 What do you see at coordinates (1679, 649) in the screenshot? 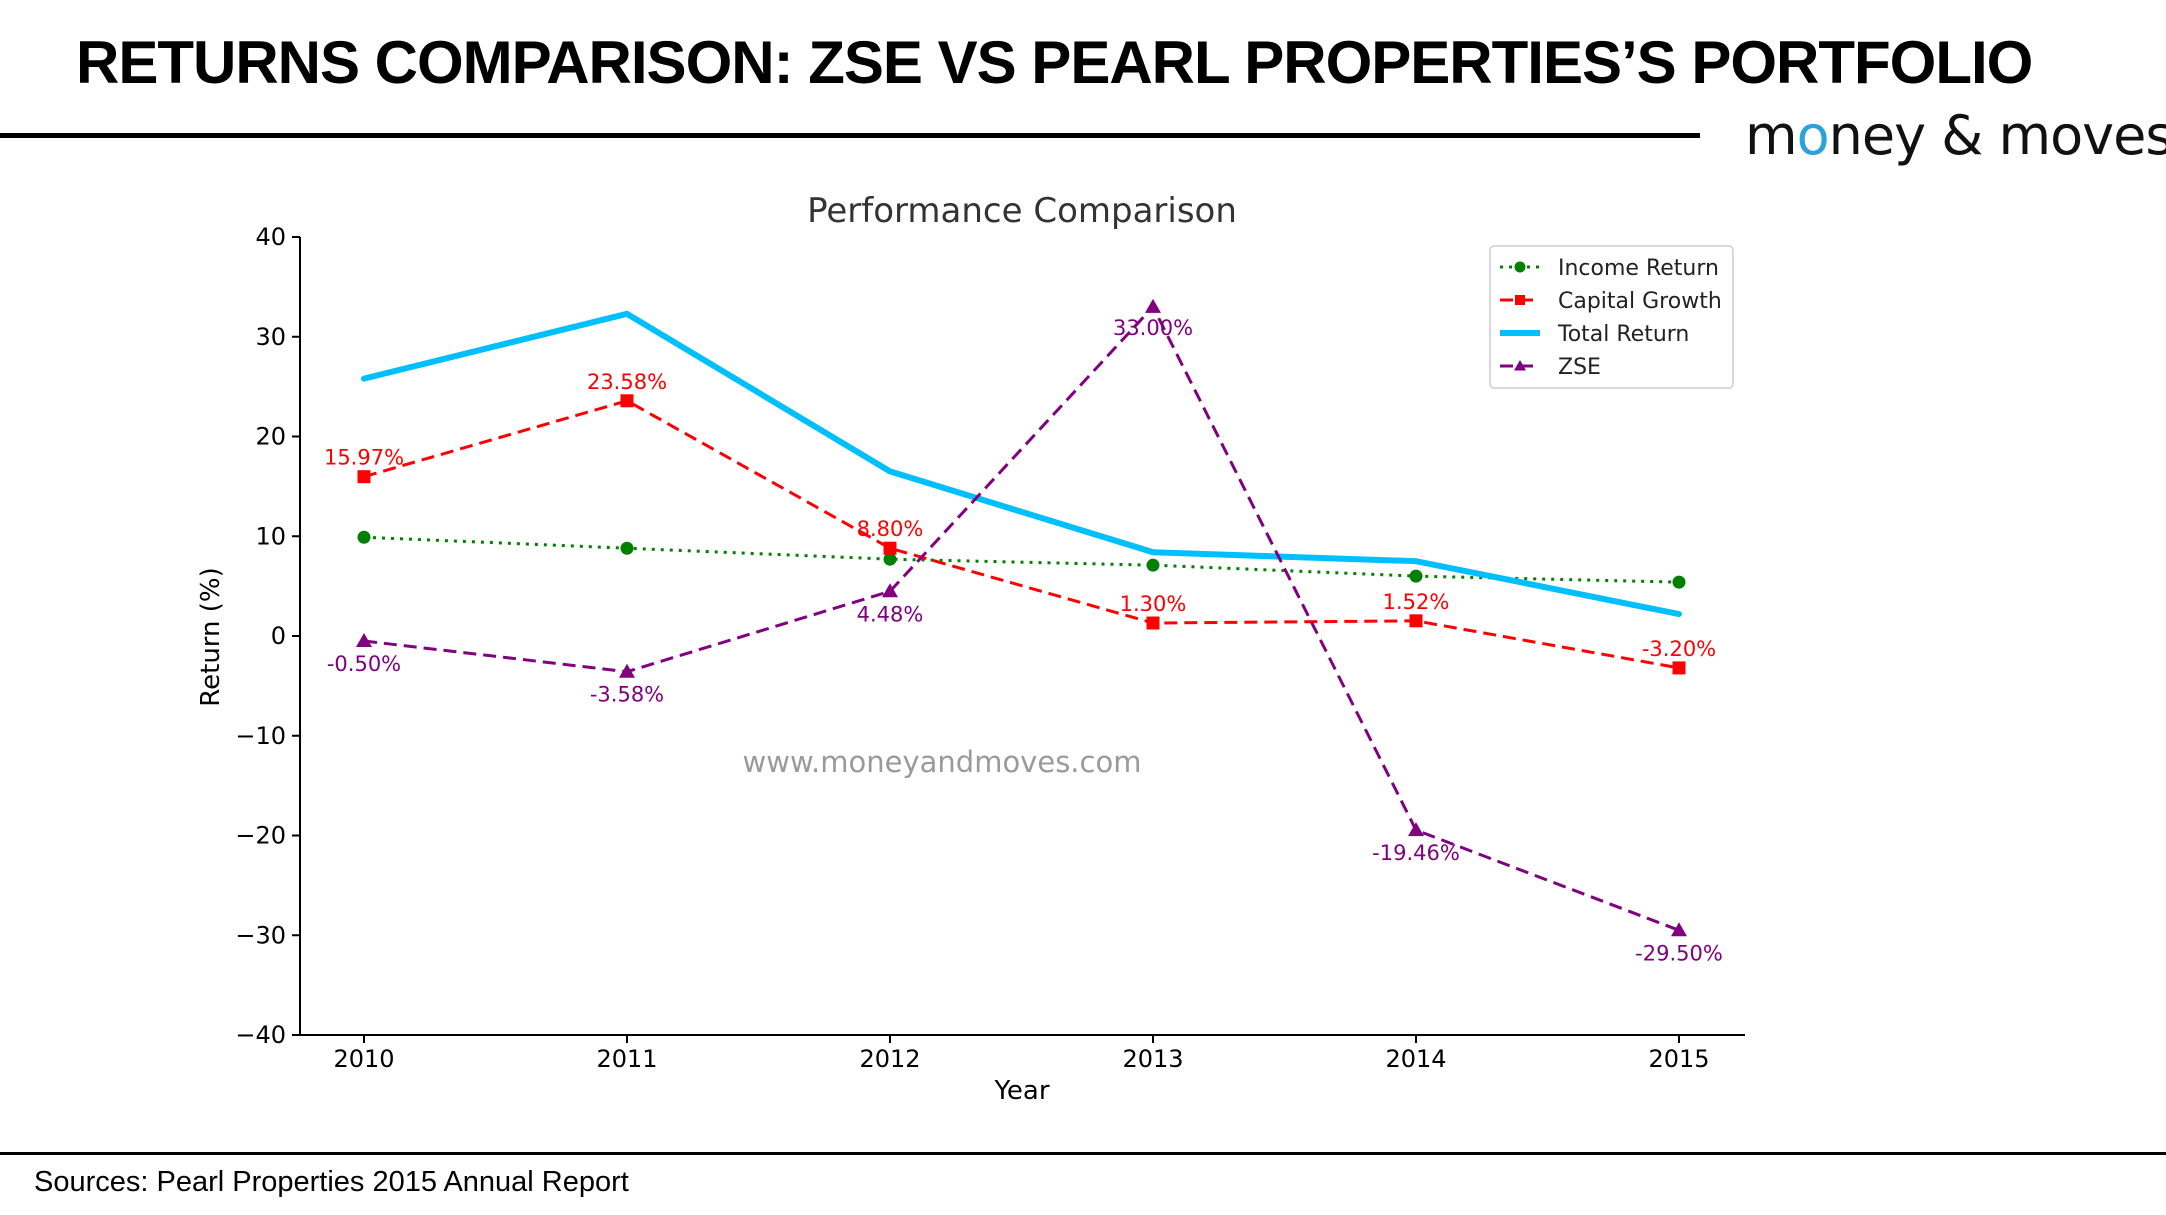
I see `data-label: -3.20%` at bounding box center [1679, 649].